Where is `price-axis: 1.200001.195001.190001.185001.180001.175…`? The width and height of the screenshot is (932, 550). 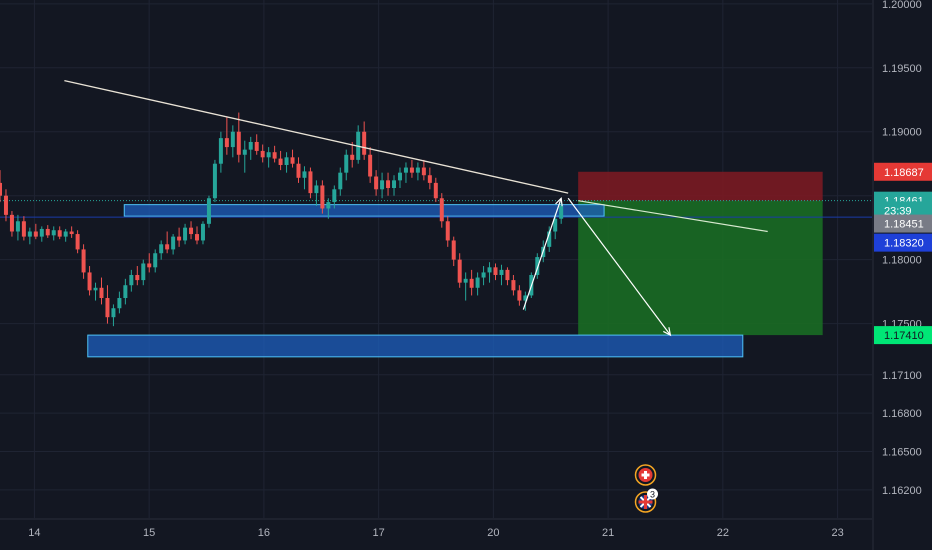
price-axis: 1.200001.195001.190001.185001.180001.175… is located at coordinates (902, 275).